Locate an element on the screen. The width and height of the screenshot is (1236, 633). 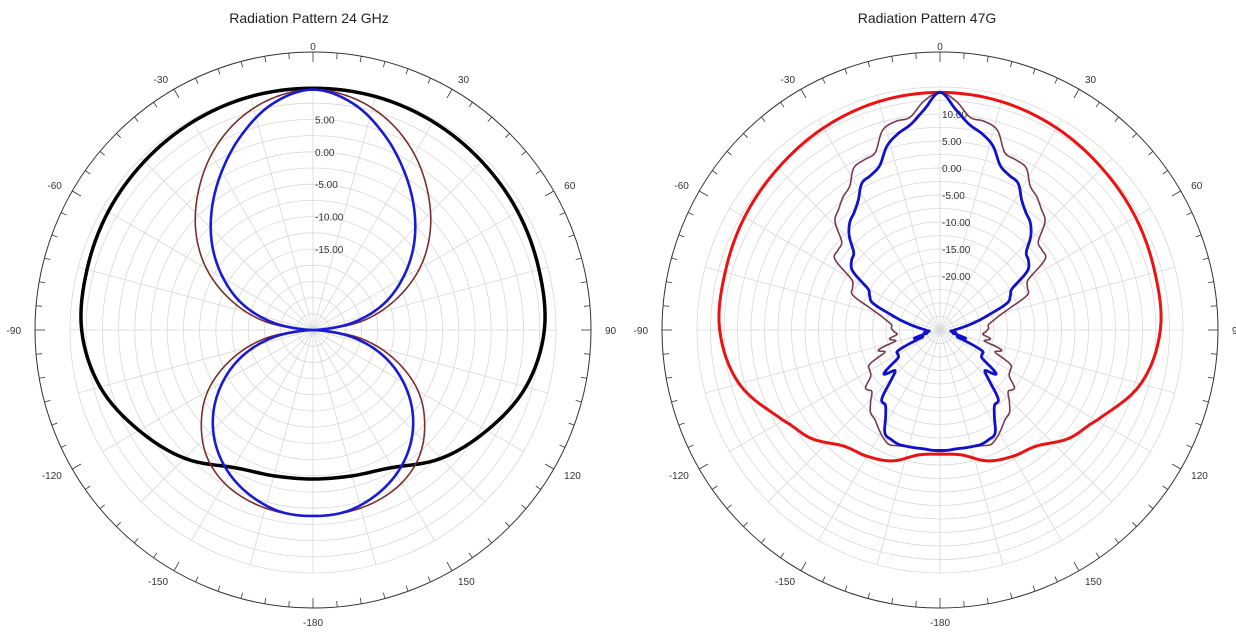
radial-tick-label: -10.00 is located at coordinates (329, 218).